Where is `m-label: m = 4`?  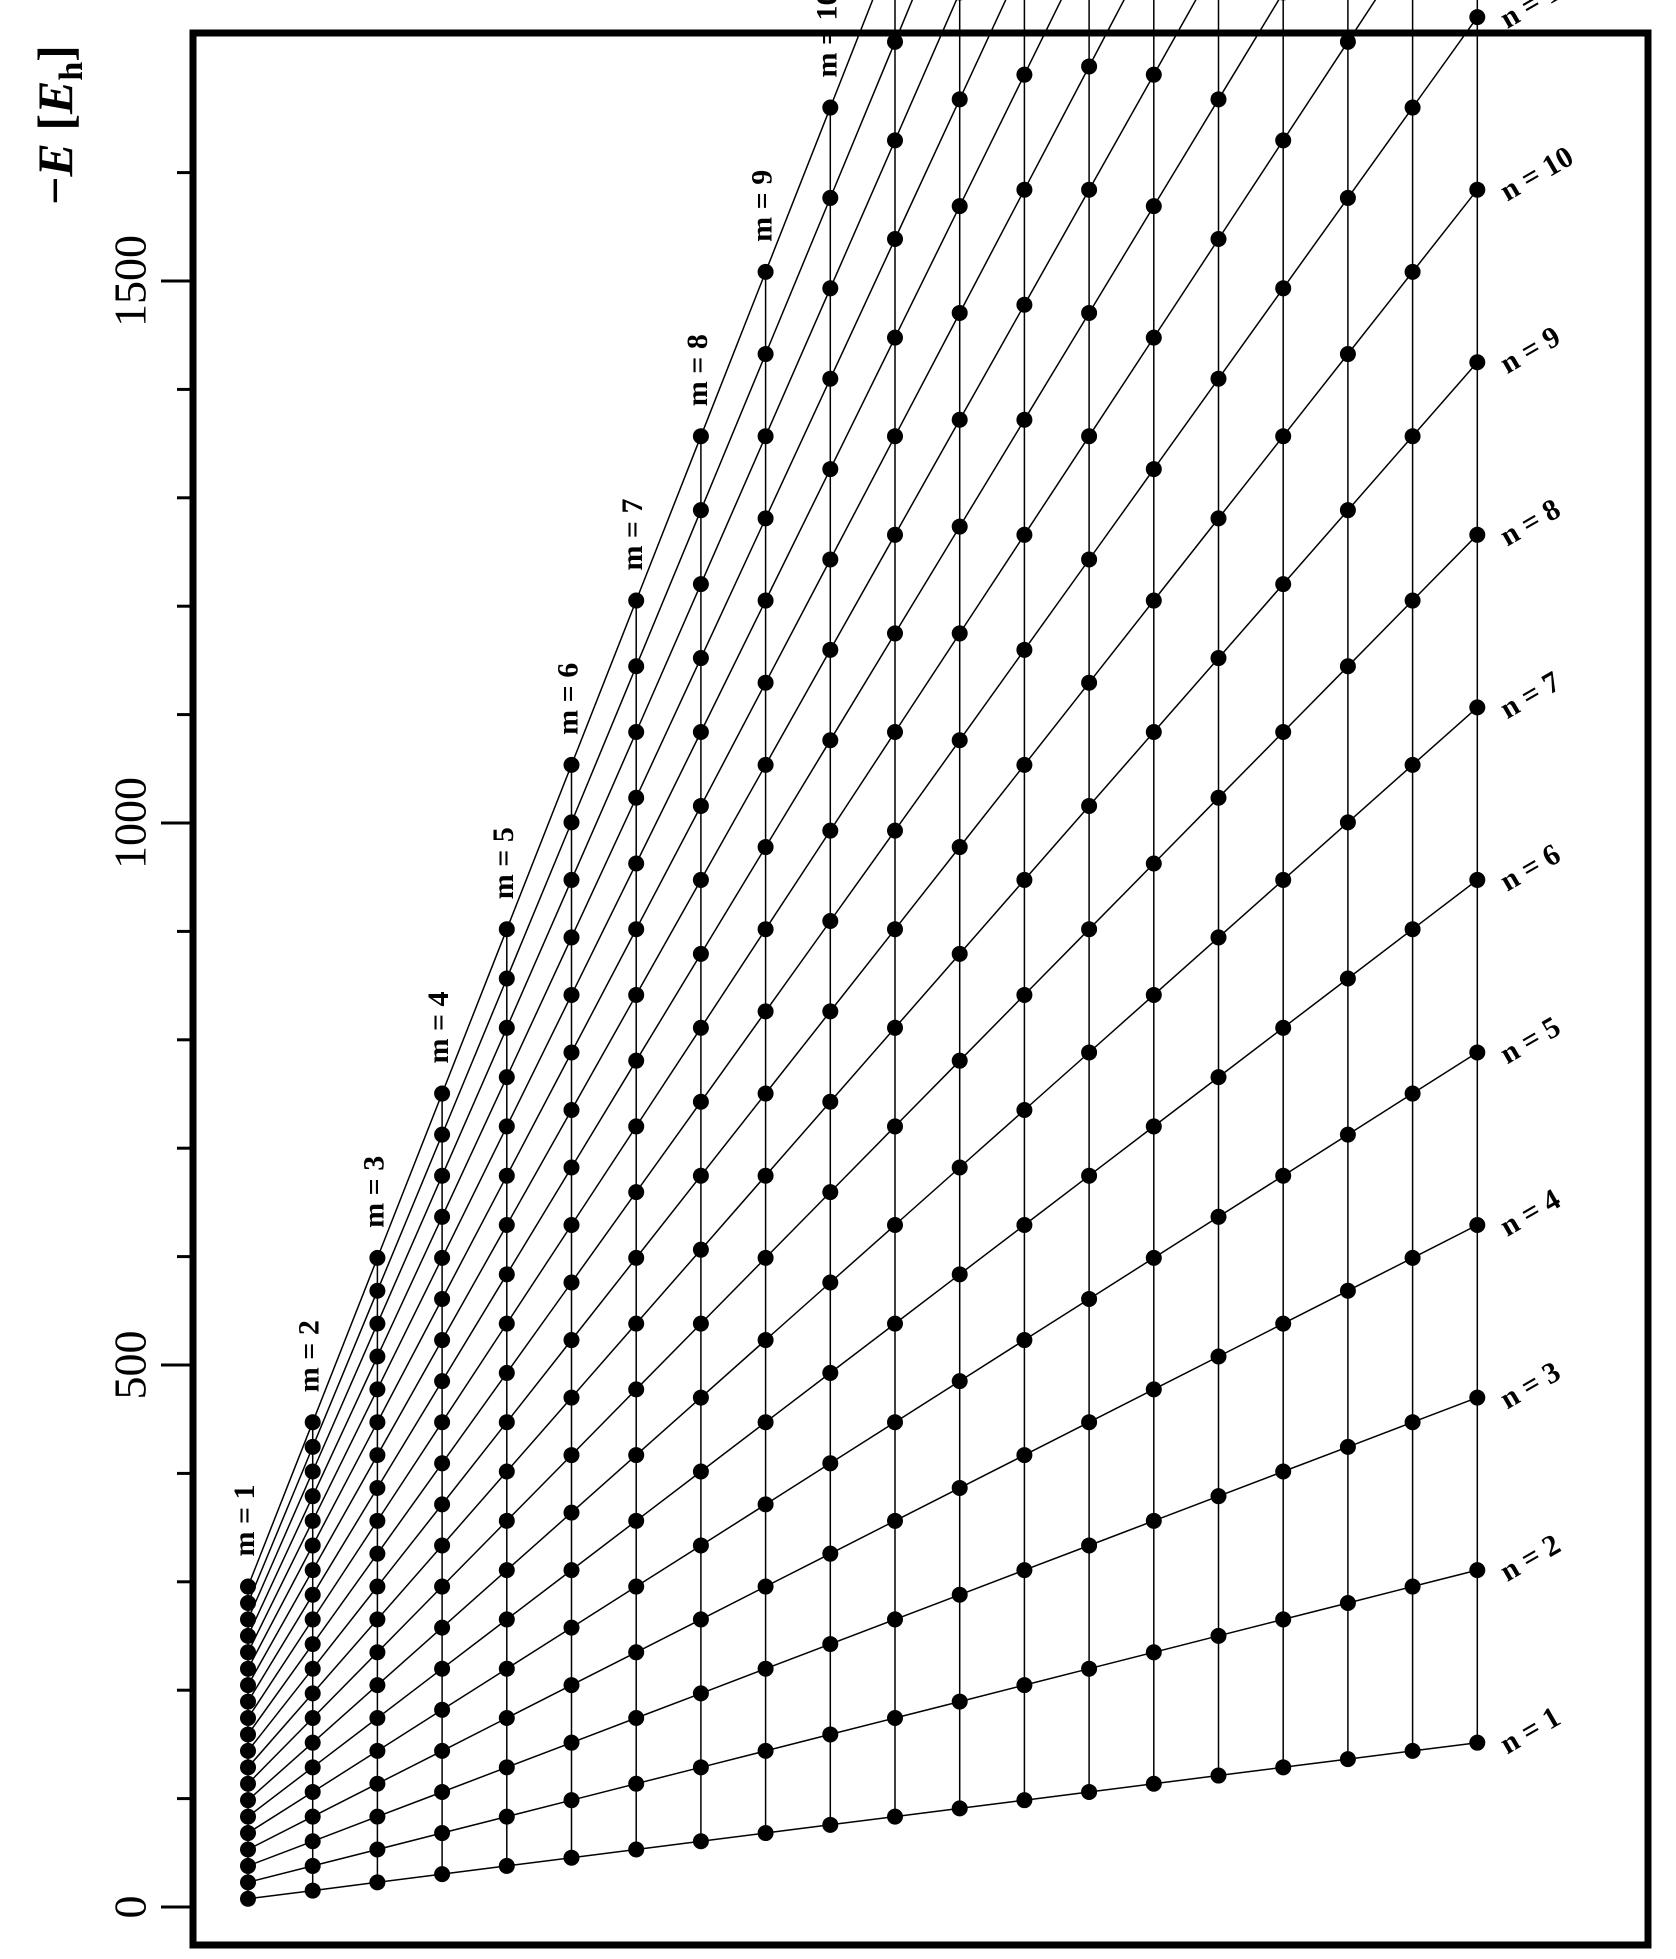
m-label: m = 4 is located at coordinates (438, 1027).